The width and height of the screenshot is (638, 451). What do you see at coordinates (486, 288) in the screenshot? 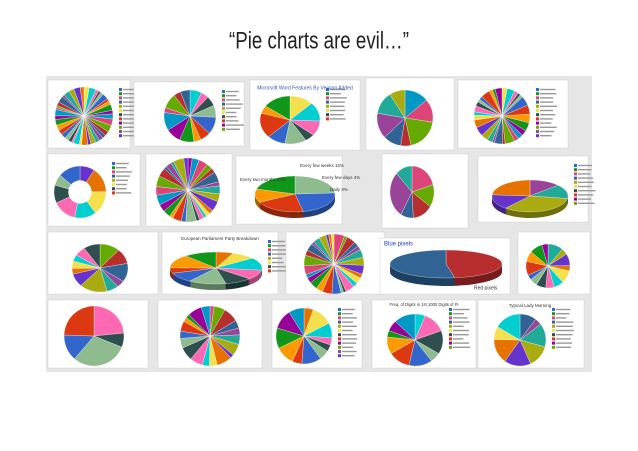
I see `thumbnail-caption: Red pixels` at bounding box center [486, 288].